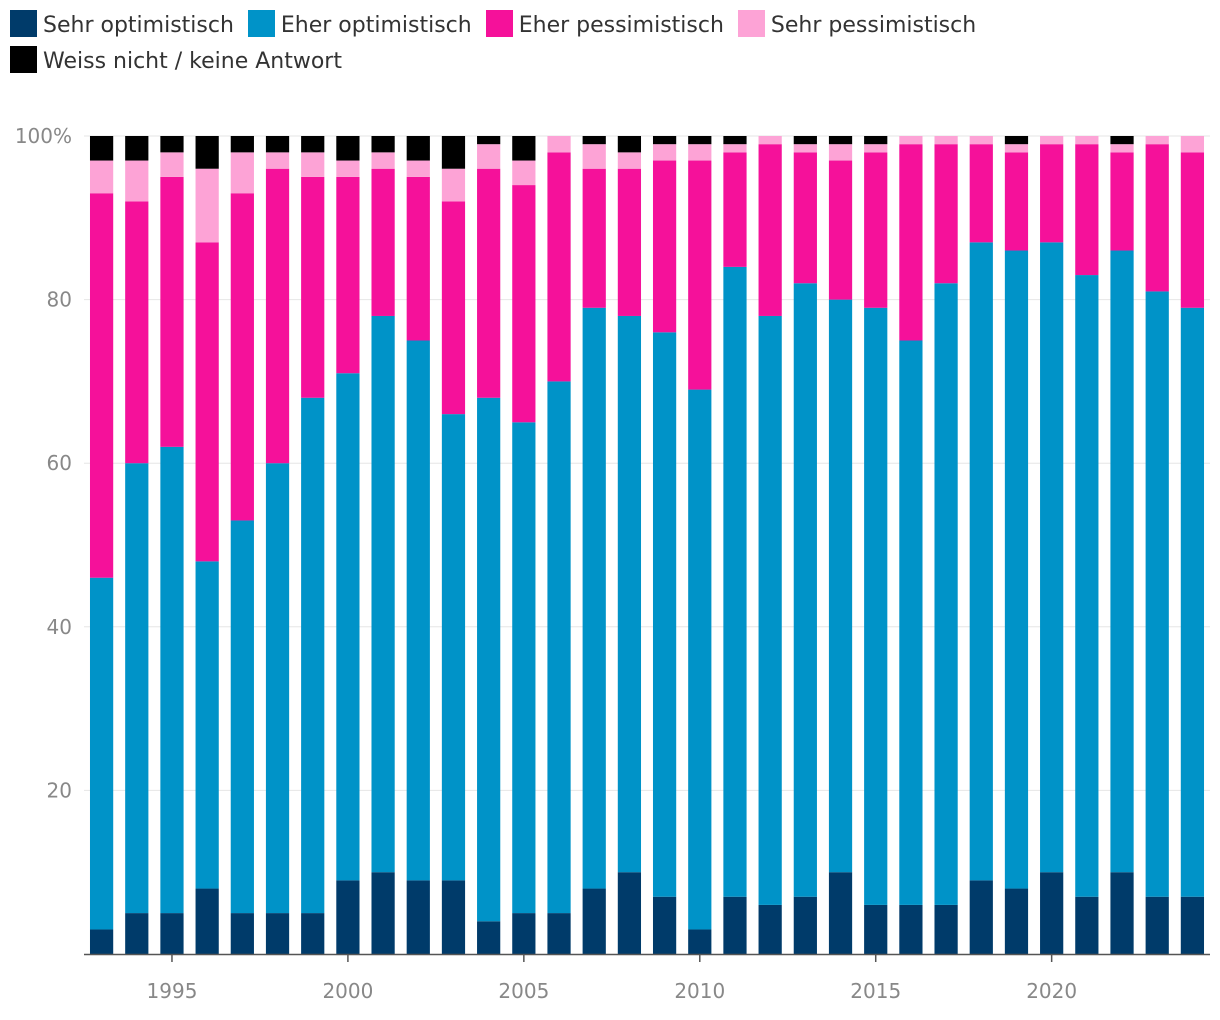 The height and width of the screenshot is (1020, 1220). I want to click on x-tick-label: 2020, so click(1051, 991).